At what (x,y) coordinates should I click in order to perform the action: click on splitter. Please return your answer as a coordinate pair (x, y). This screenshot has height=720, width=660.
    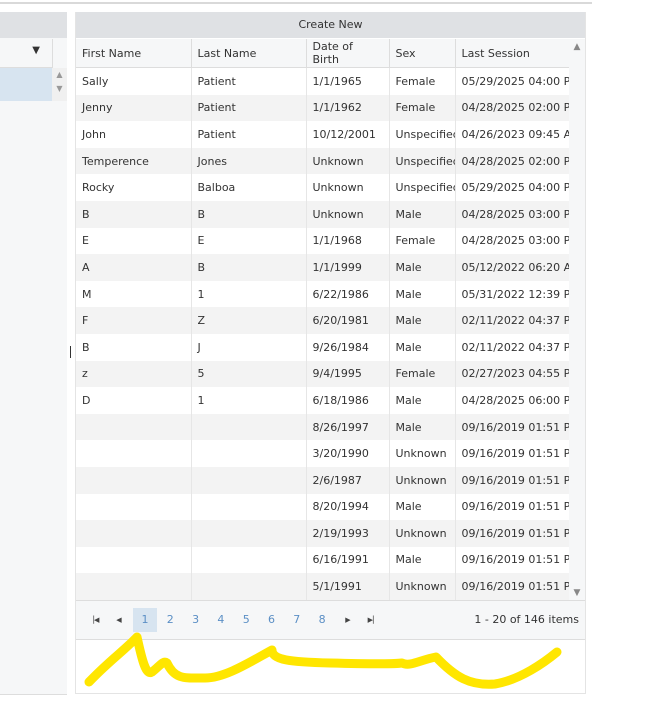
    Looking at the image, I should click on (71, 353).